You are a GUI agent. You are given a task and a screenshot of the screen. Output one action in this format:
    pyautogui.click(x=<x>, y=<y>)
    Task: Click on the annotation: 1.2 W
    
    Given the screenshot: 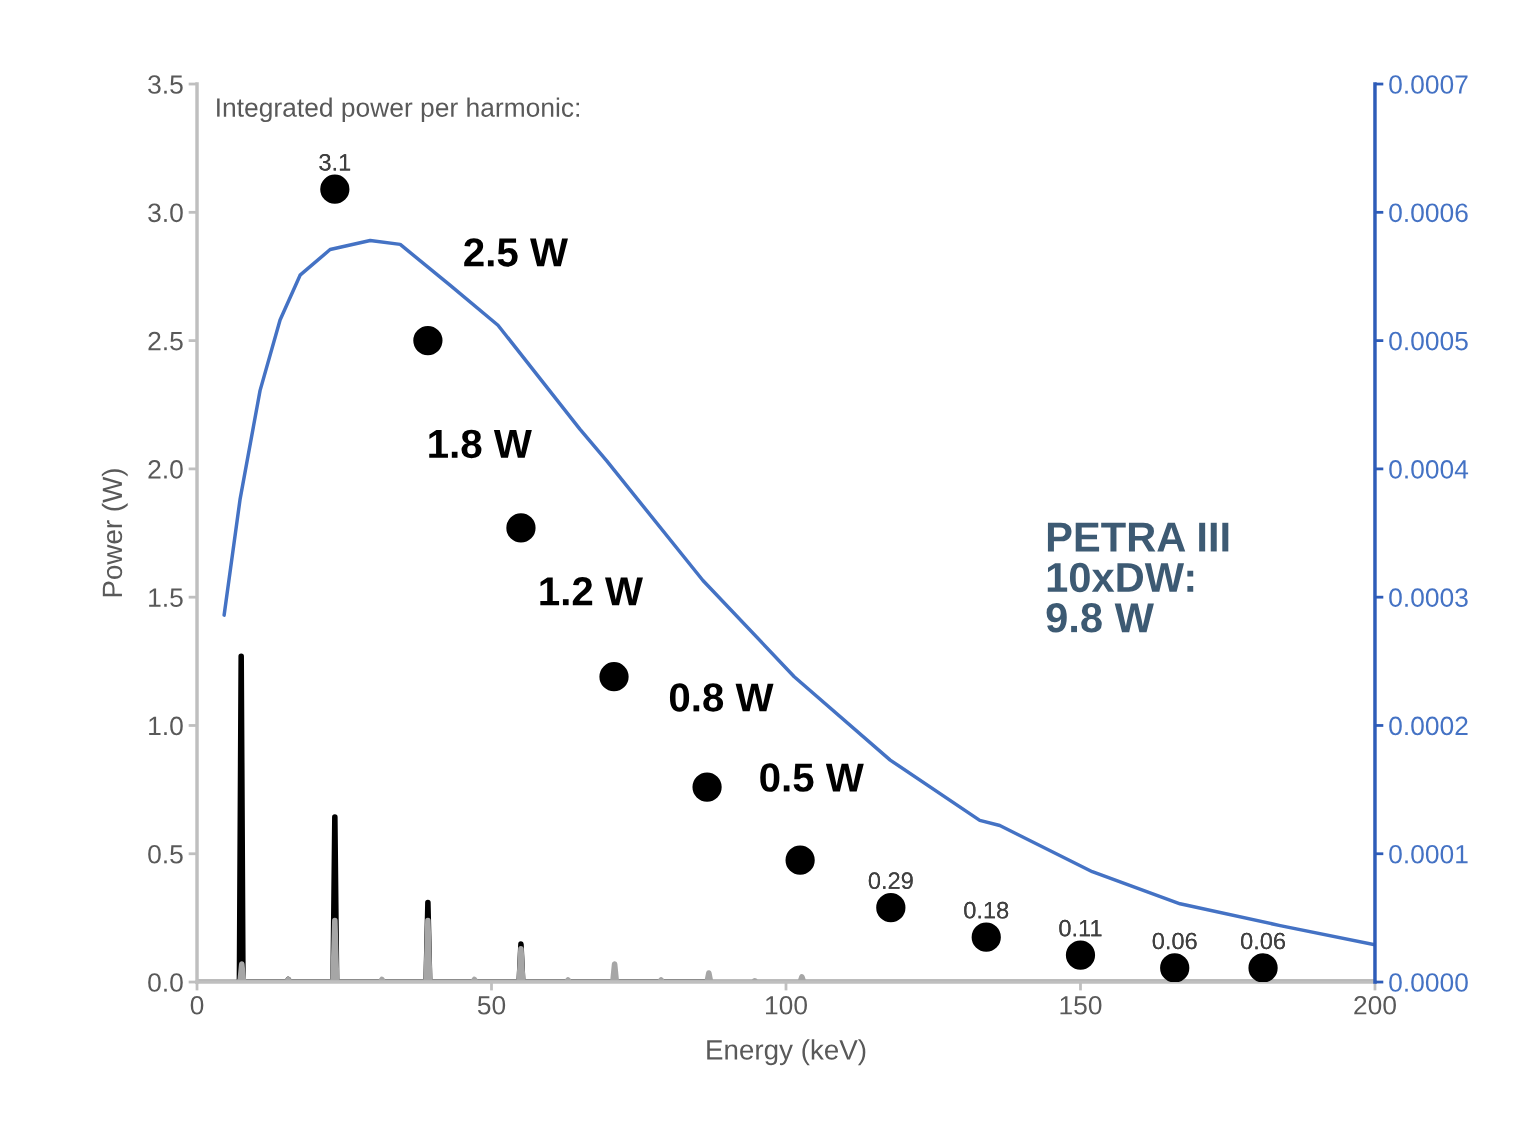 What is the action you would take?
    pyautogui.click(x=591, y=591)
    